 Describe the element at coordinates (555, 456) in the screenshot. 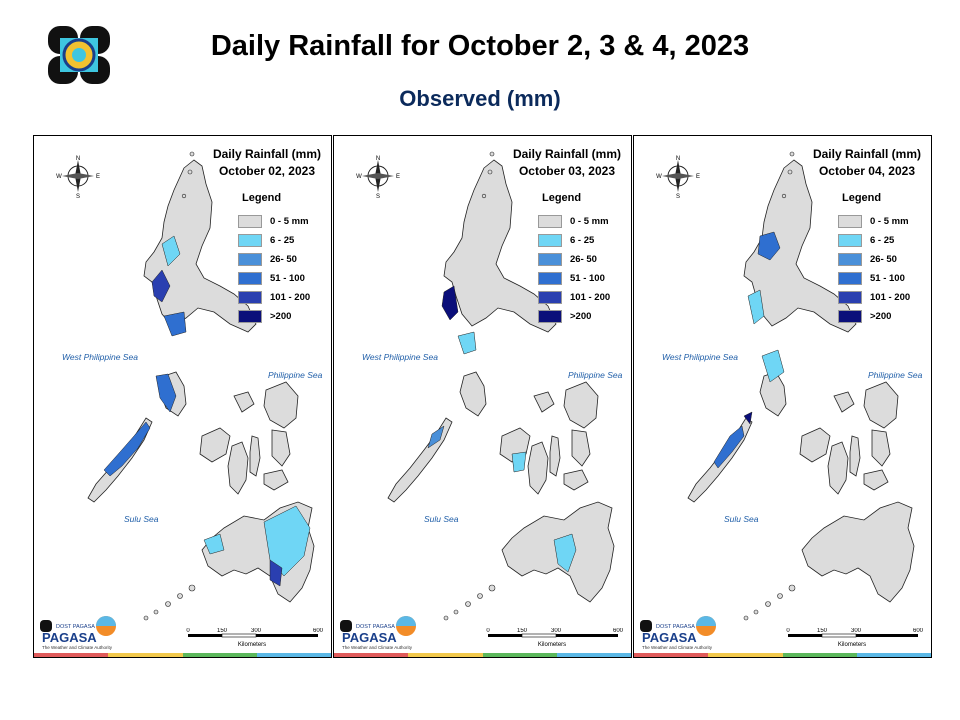

I see `cebu-island` at that location.